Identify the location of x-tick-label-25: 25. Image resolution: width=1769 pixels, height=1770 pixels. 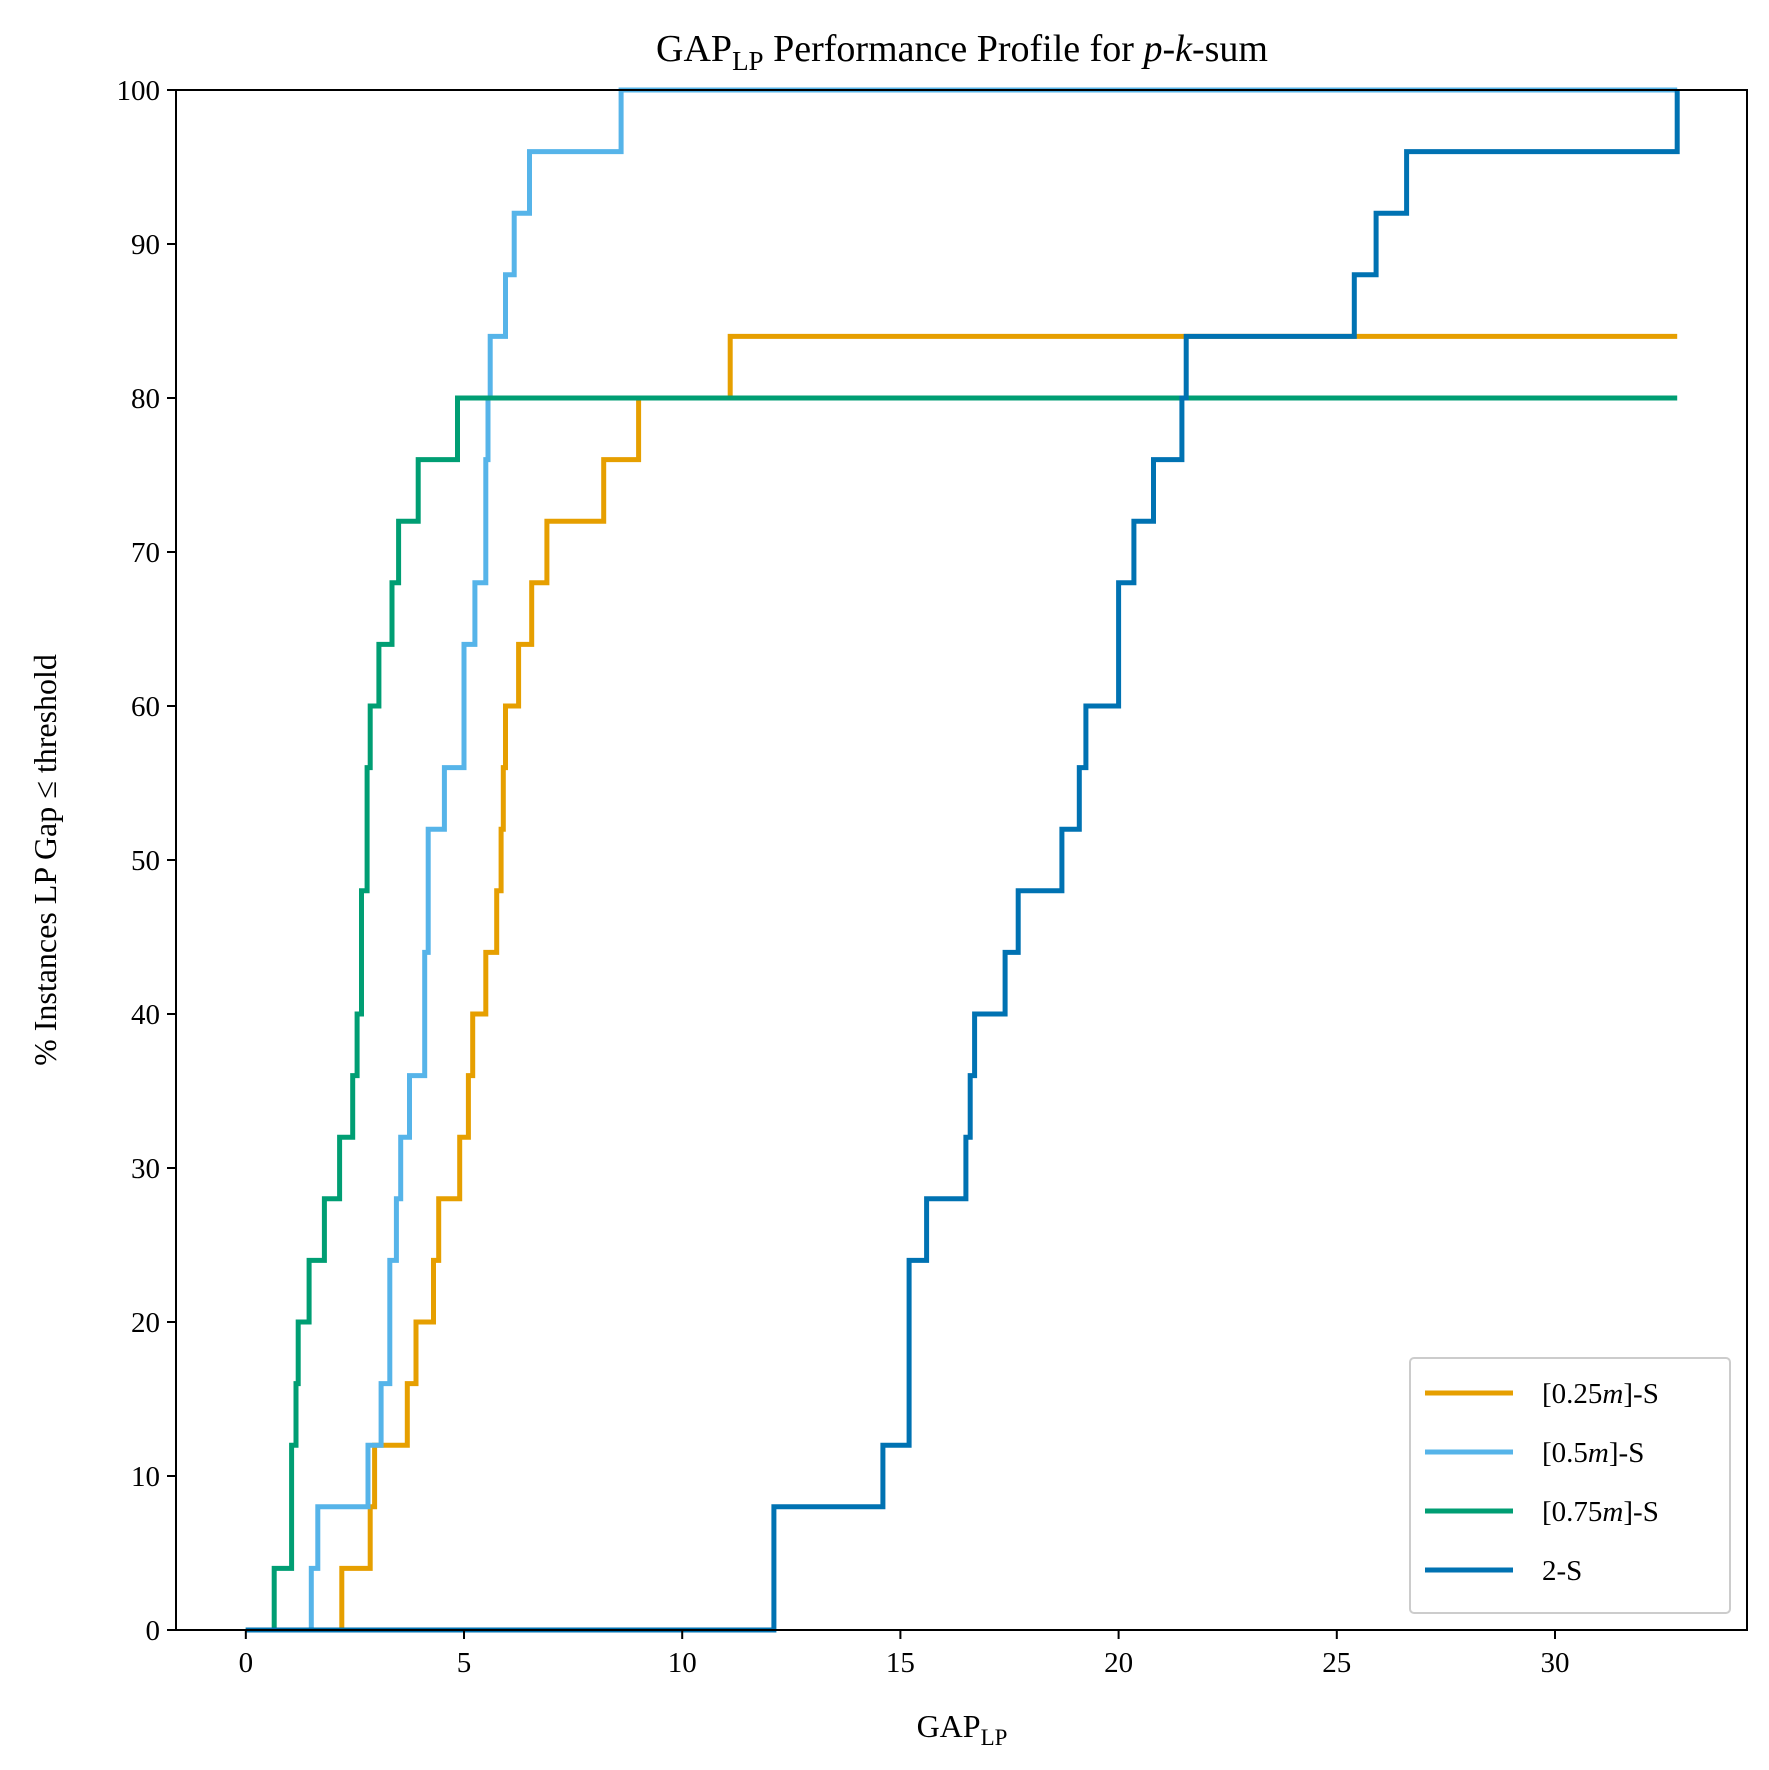
(1336, 1663).